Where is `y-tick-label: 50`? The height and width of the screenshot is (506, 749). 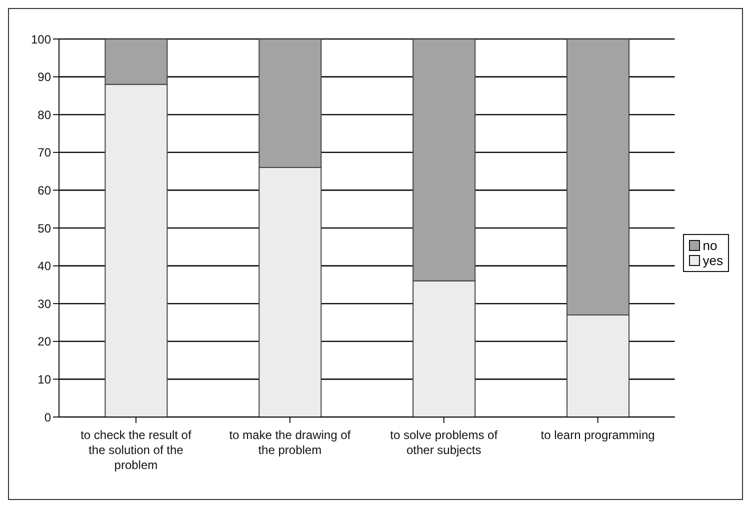
y-tick-label: 50 is located at coordinates (45, 228).